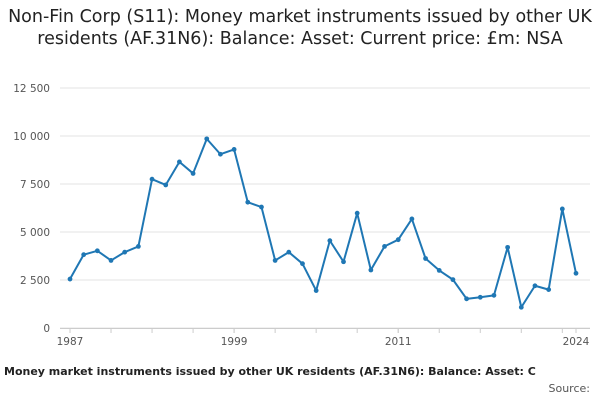 The width and height of the screenshot is (600, 400). Describe the element at coordinates (398, 342) in the screenshot. I see `x-tick-label: 2011` at that location.